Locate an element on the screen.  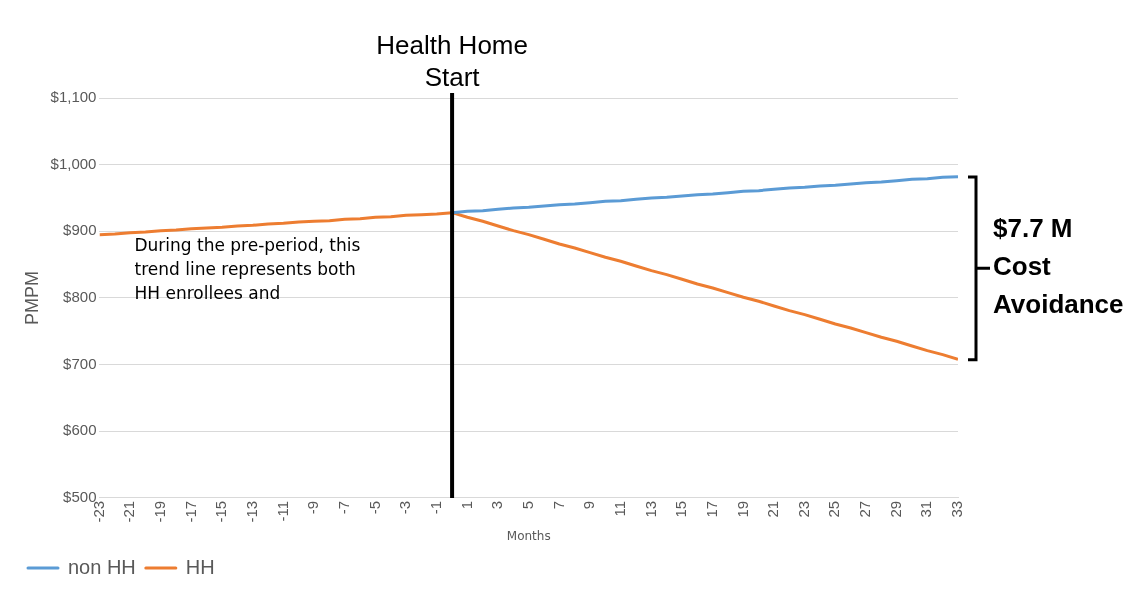
x-tick-label: 17 is located at coordinates (711, 509).